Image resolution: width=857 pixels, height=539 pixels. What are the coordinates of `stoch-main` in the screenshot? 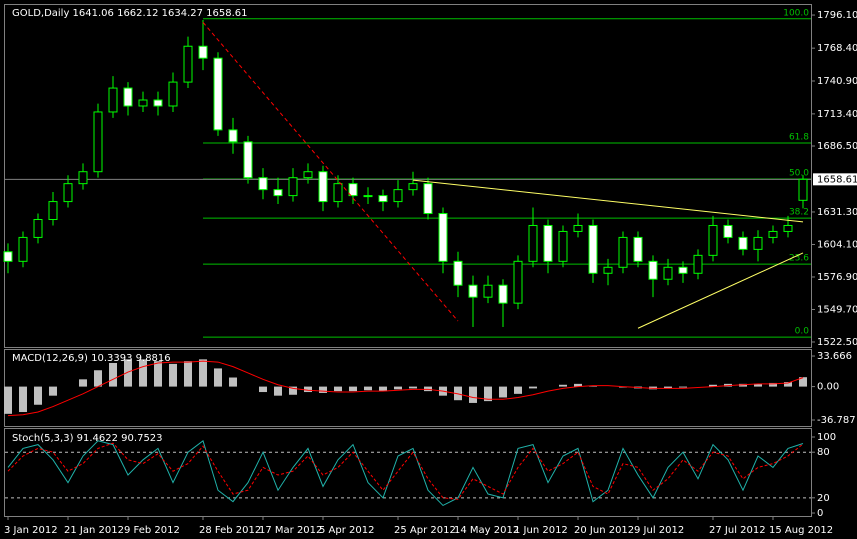 It's located at (405, 473).